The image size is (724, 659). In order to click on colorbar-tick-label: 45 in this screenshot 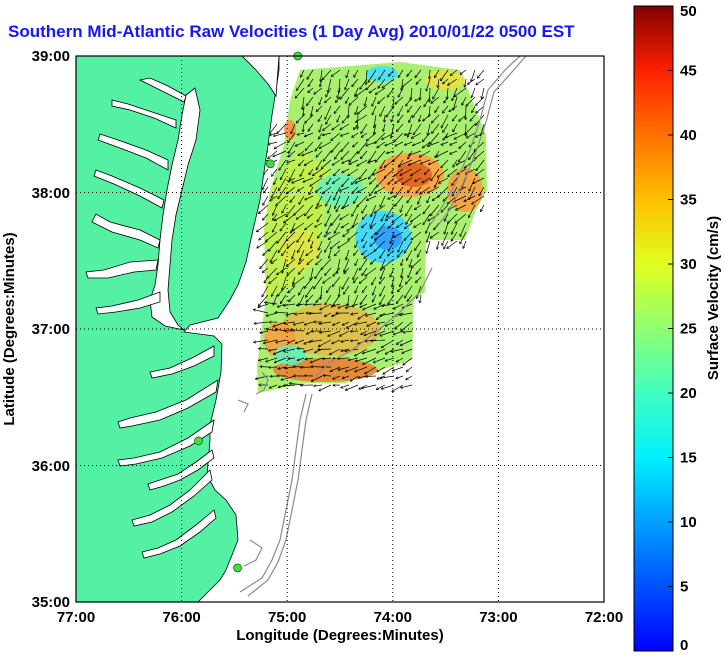, I will do `click(688, 71)`.